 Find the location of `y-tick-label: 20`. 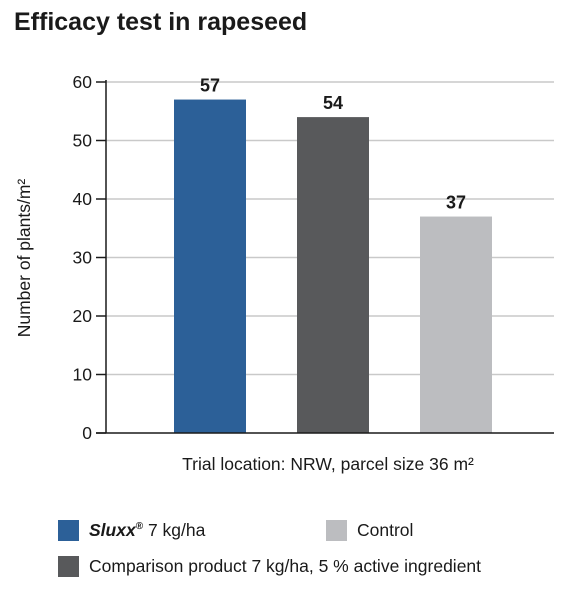

y-tick-label: 20 is located at coordinates (83, 316).